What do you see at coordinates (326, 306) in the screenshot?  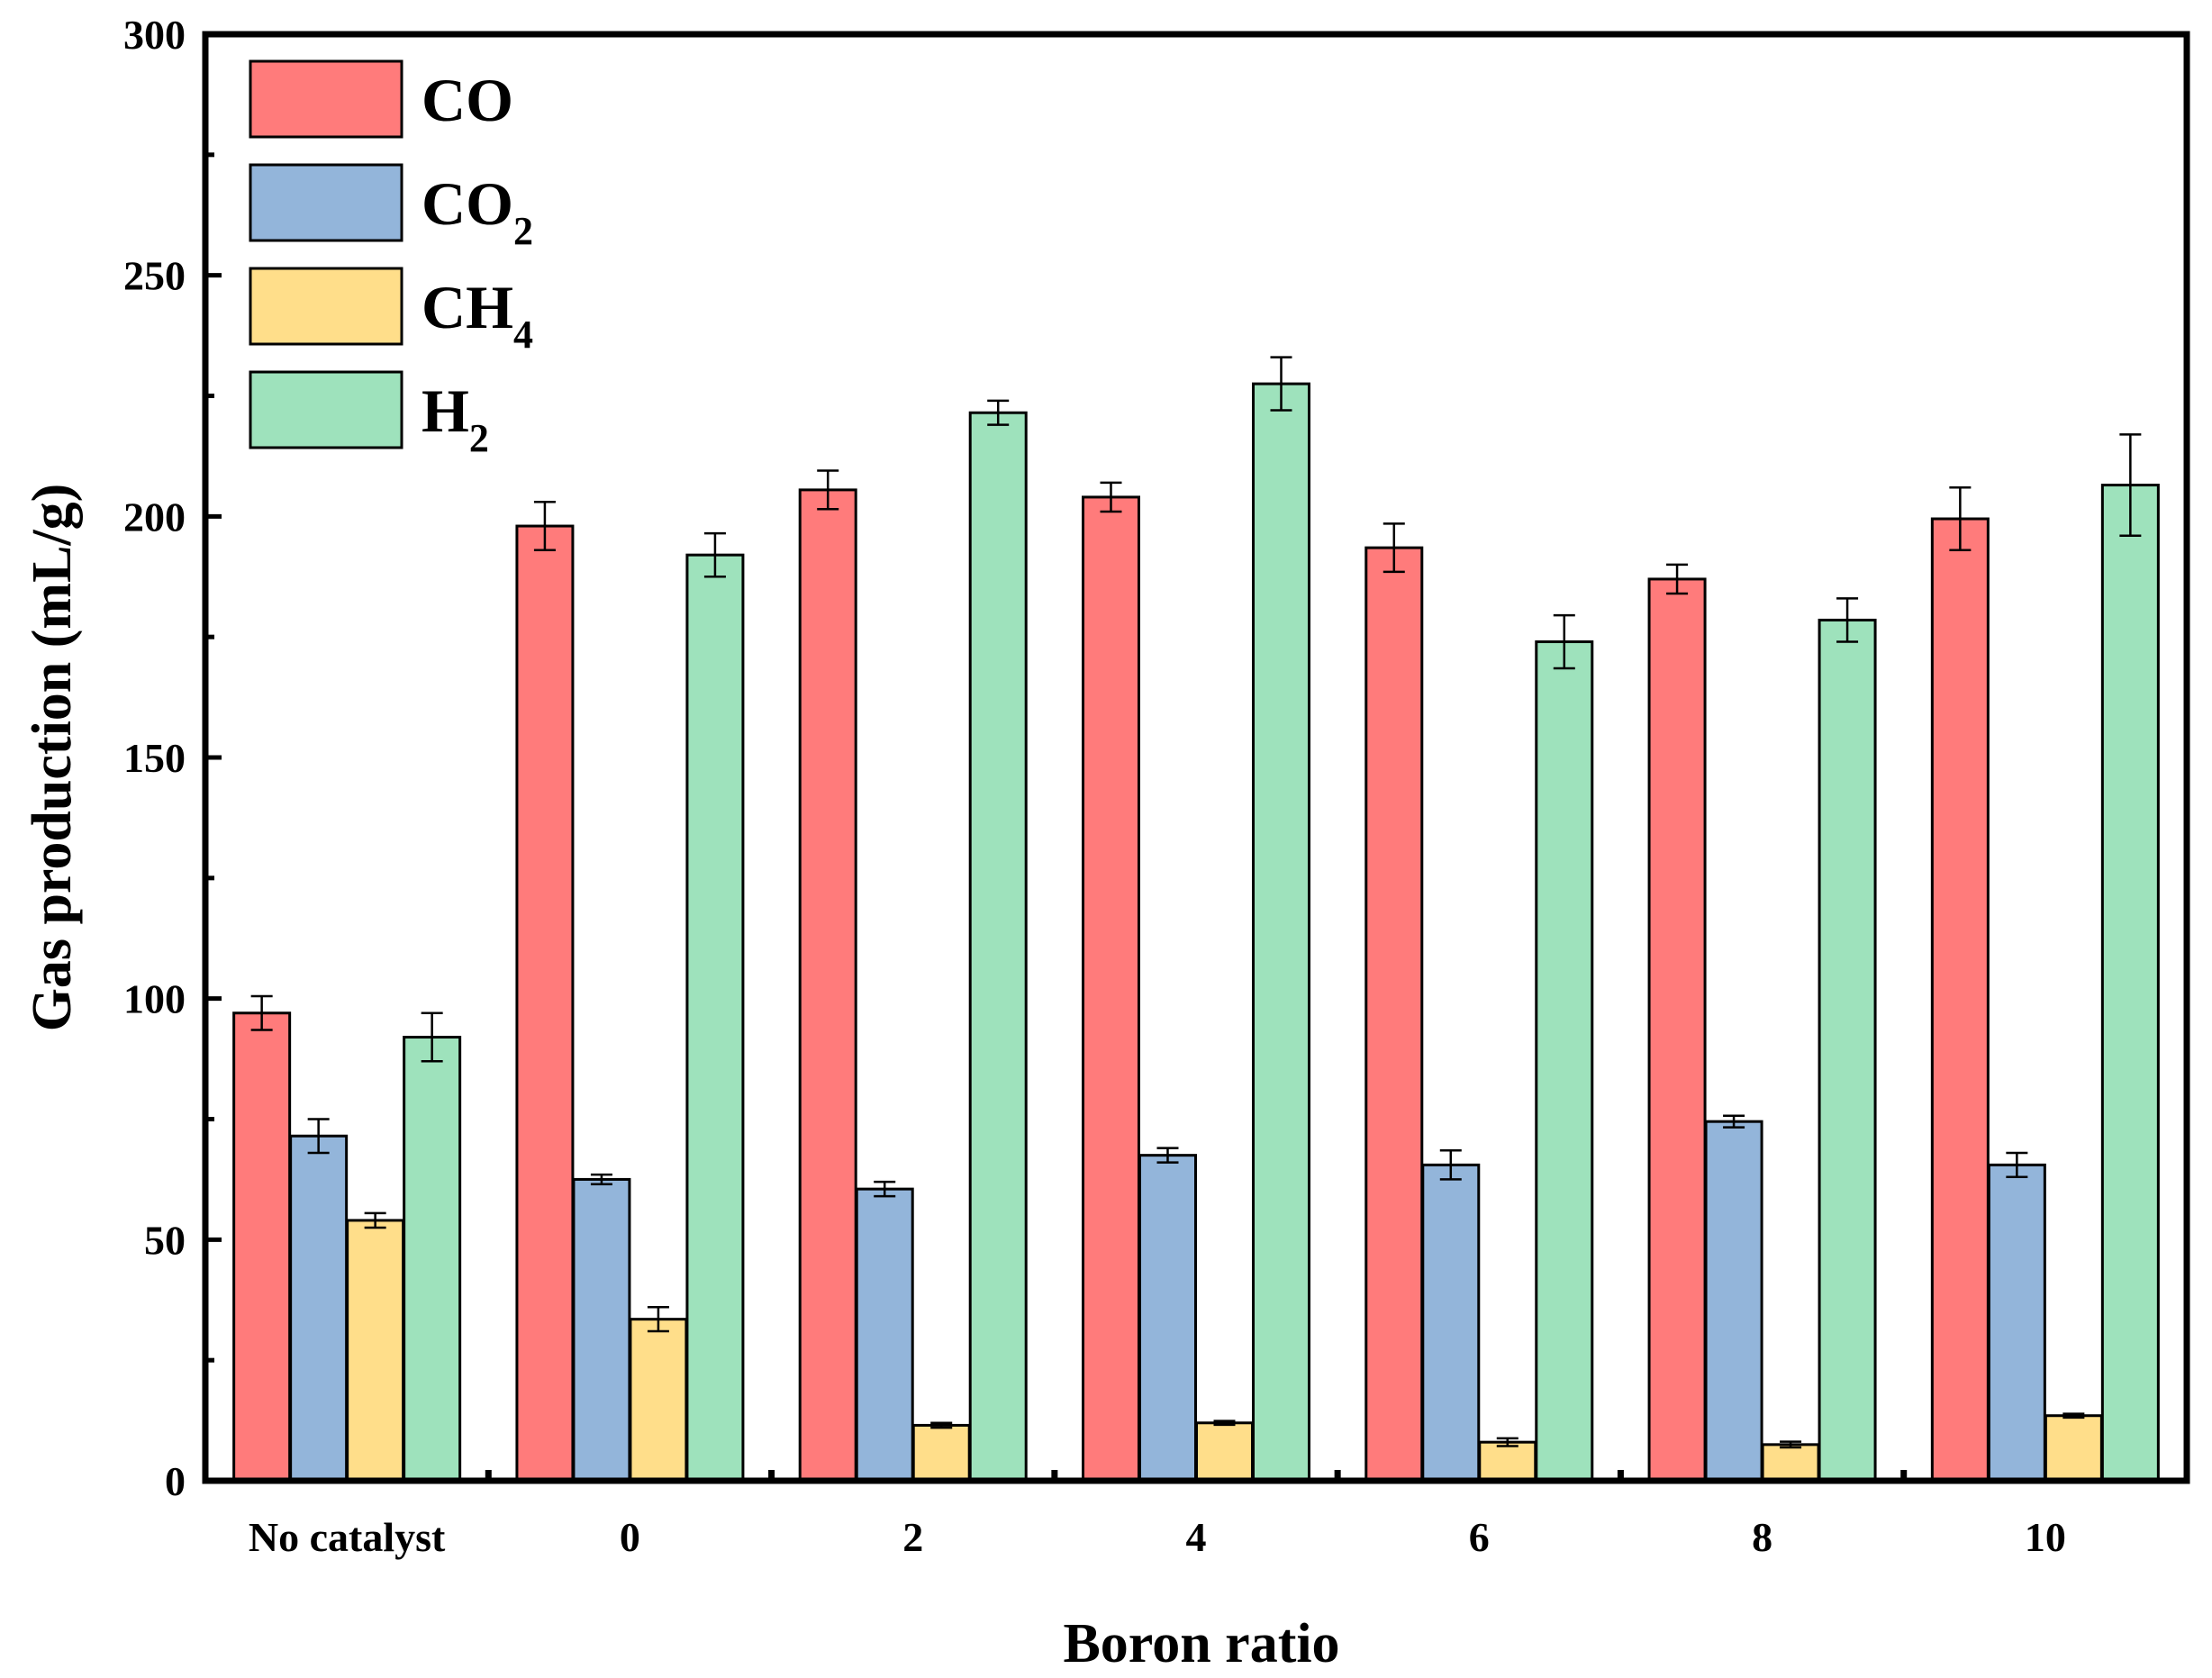 I see `legend-swatch-CH4` at bounding box center [326, 306].